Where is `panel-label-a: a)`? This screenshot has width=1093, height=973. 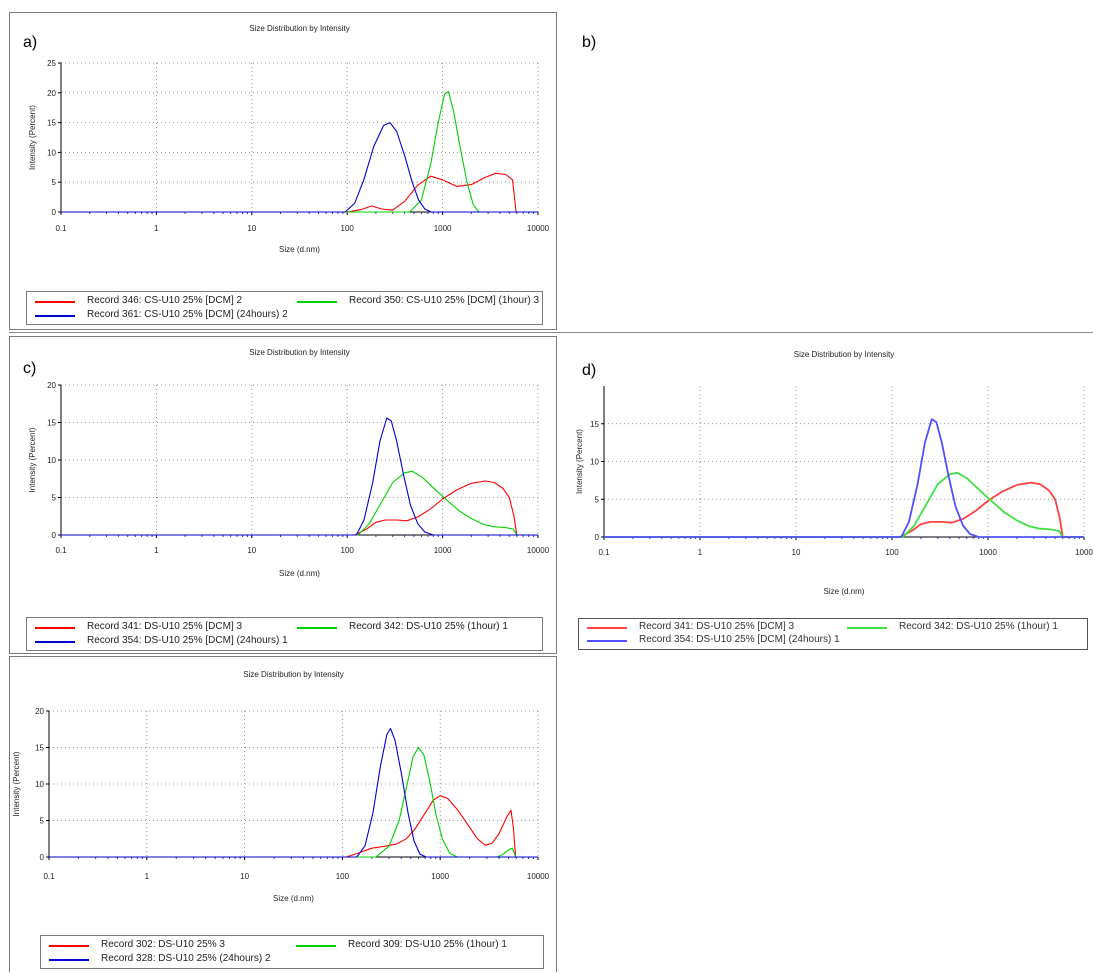
panel-label-a: a) is located at coordinates (30, 42).